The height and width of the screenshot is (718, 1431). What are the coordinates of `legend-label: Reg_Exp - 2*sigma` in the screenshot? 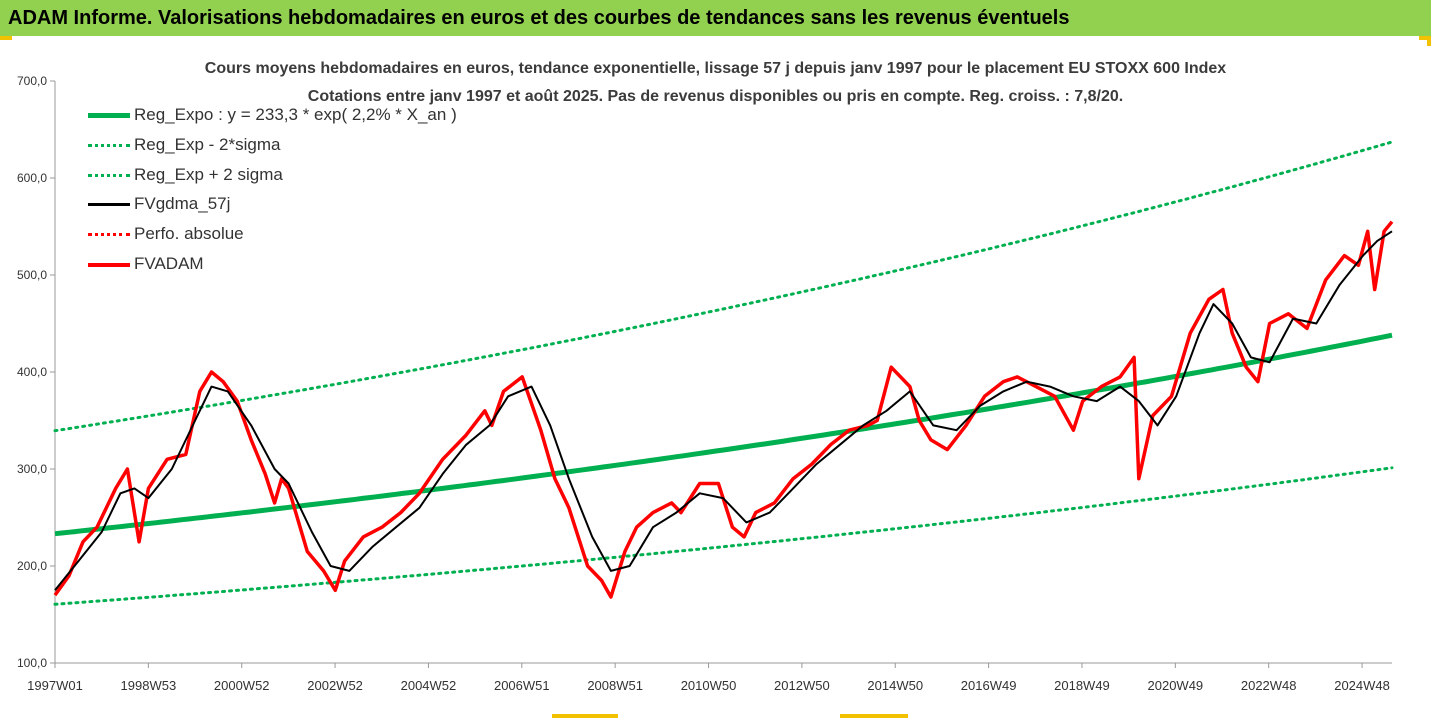 It's located at (207, 144).